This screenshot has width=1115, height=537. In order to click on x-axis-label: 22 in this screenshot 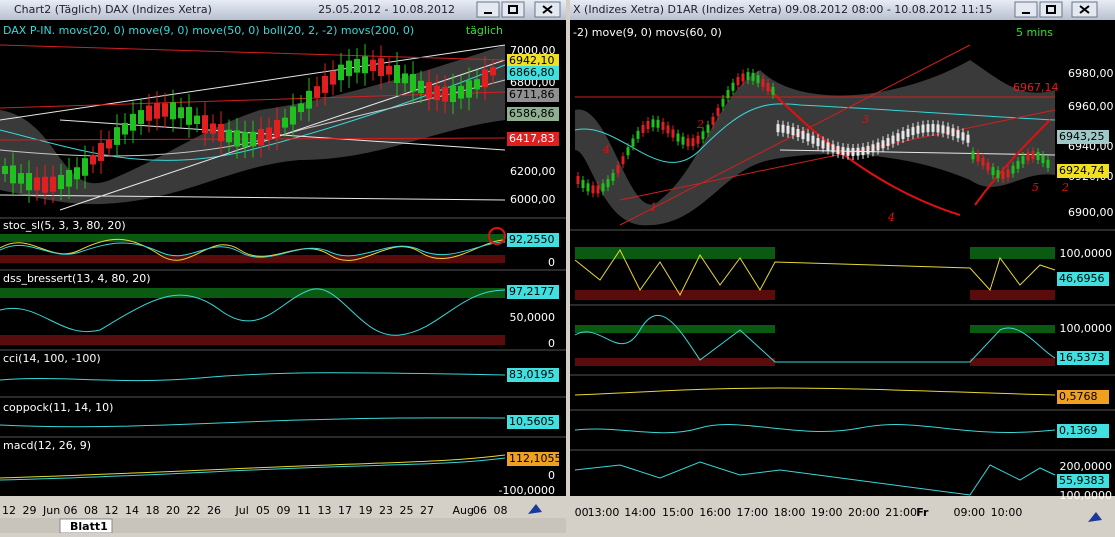, I will do `click(194, 510)`.